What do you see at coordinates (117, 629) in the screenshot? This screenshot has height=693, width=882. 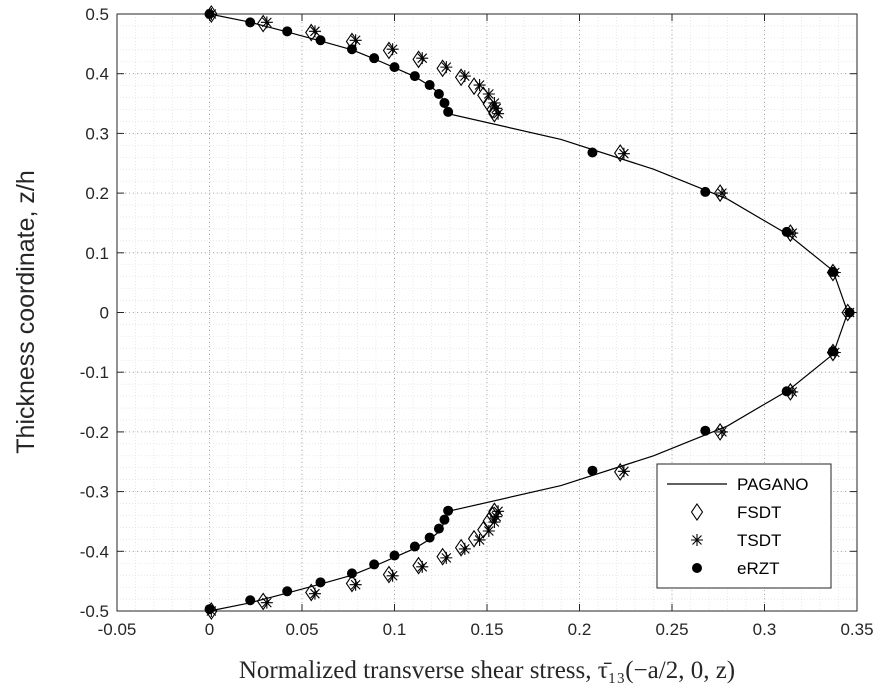 I see `x-tick-label: -0.05` at bounding box center [117, 629].